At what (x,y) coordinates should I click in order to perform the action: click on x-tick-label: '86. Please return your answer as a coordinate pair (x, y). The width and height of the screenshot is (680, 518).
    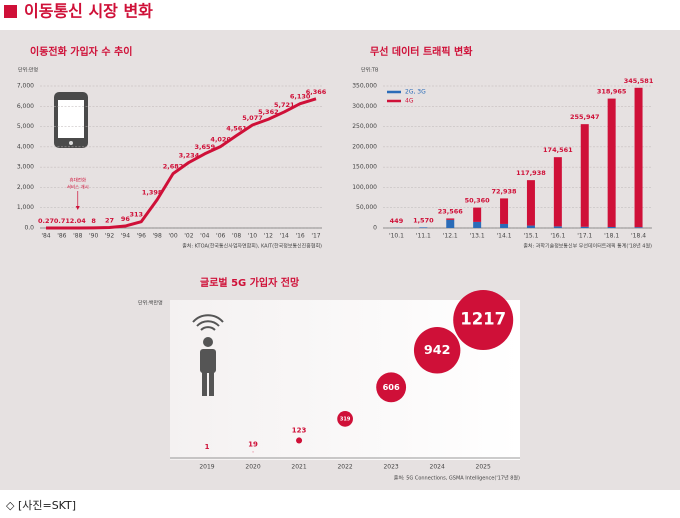
    Looking at the image, I should click on (61, 236).